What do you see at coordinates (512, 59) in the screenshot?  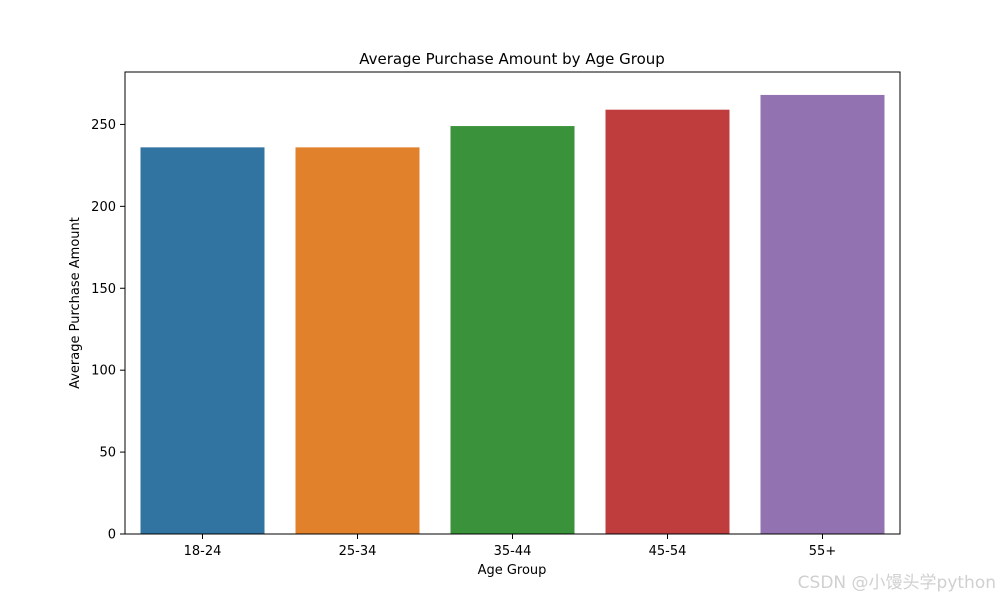 I see `chart-title: Average Purchase Amount by Age Group` at bounding box center [512, 59].